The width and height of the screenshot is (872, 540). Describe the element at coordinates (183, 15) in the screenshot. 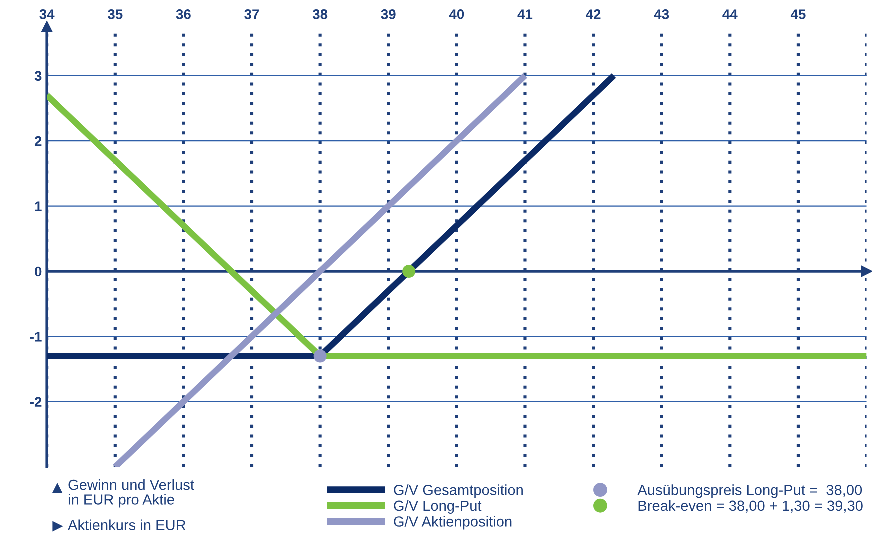

I see `x-tick-label: 36` at that location.